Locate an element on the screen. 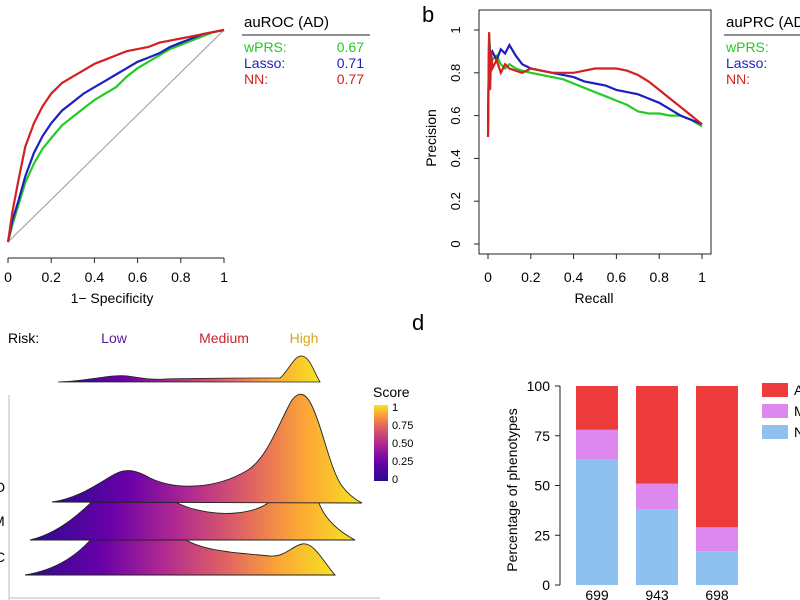  colorbar-tick-label: 0.50 is located at coordinates (402, 444).